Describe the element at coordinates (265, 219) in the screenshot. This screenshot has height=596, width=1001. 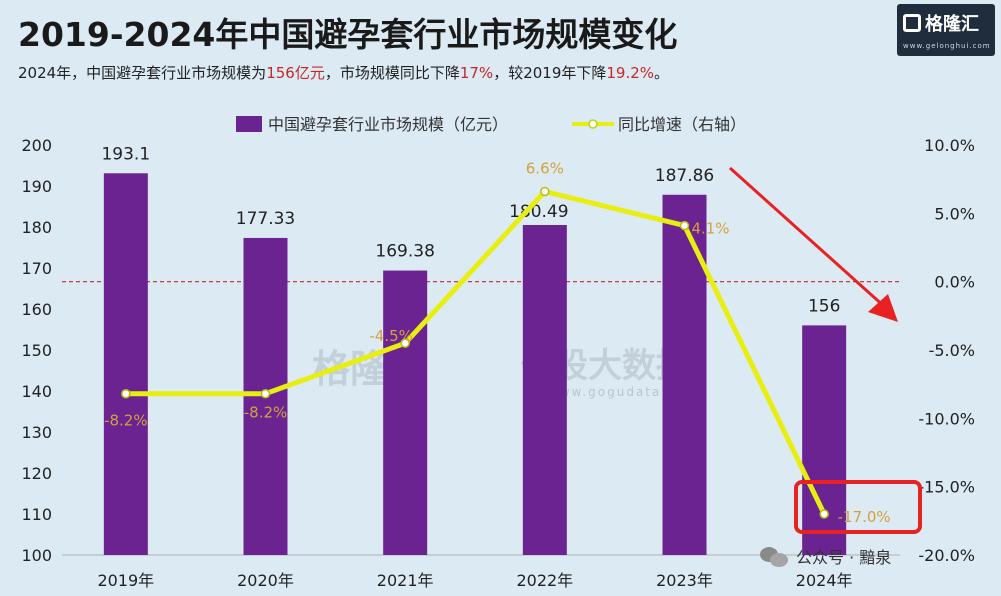
I see `bar-value-label: 177.33` at that location.